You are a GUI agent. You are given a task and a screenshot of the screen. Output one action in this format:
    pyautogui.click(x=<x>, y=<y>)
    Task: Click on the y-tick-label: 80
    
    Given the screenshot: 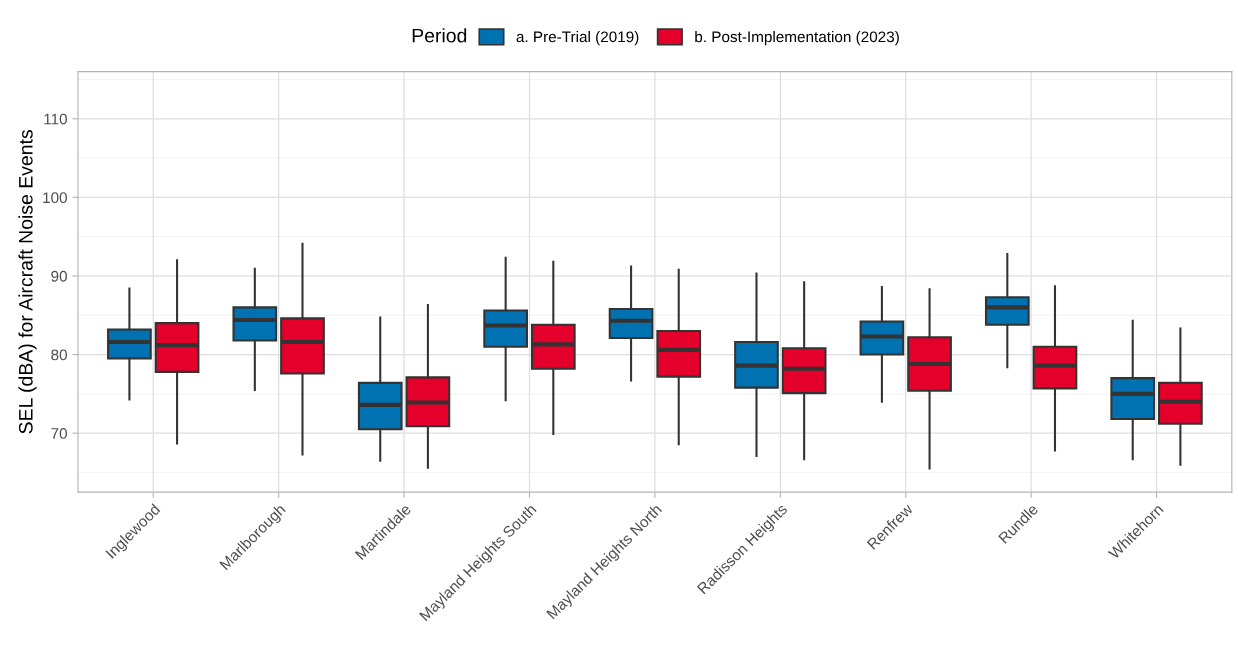 What is the action you would take?
    pyautogui.click(x=59, y=355)
    